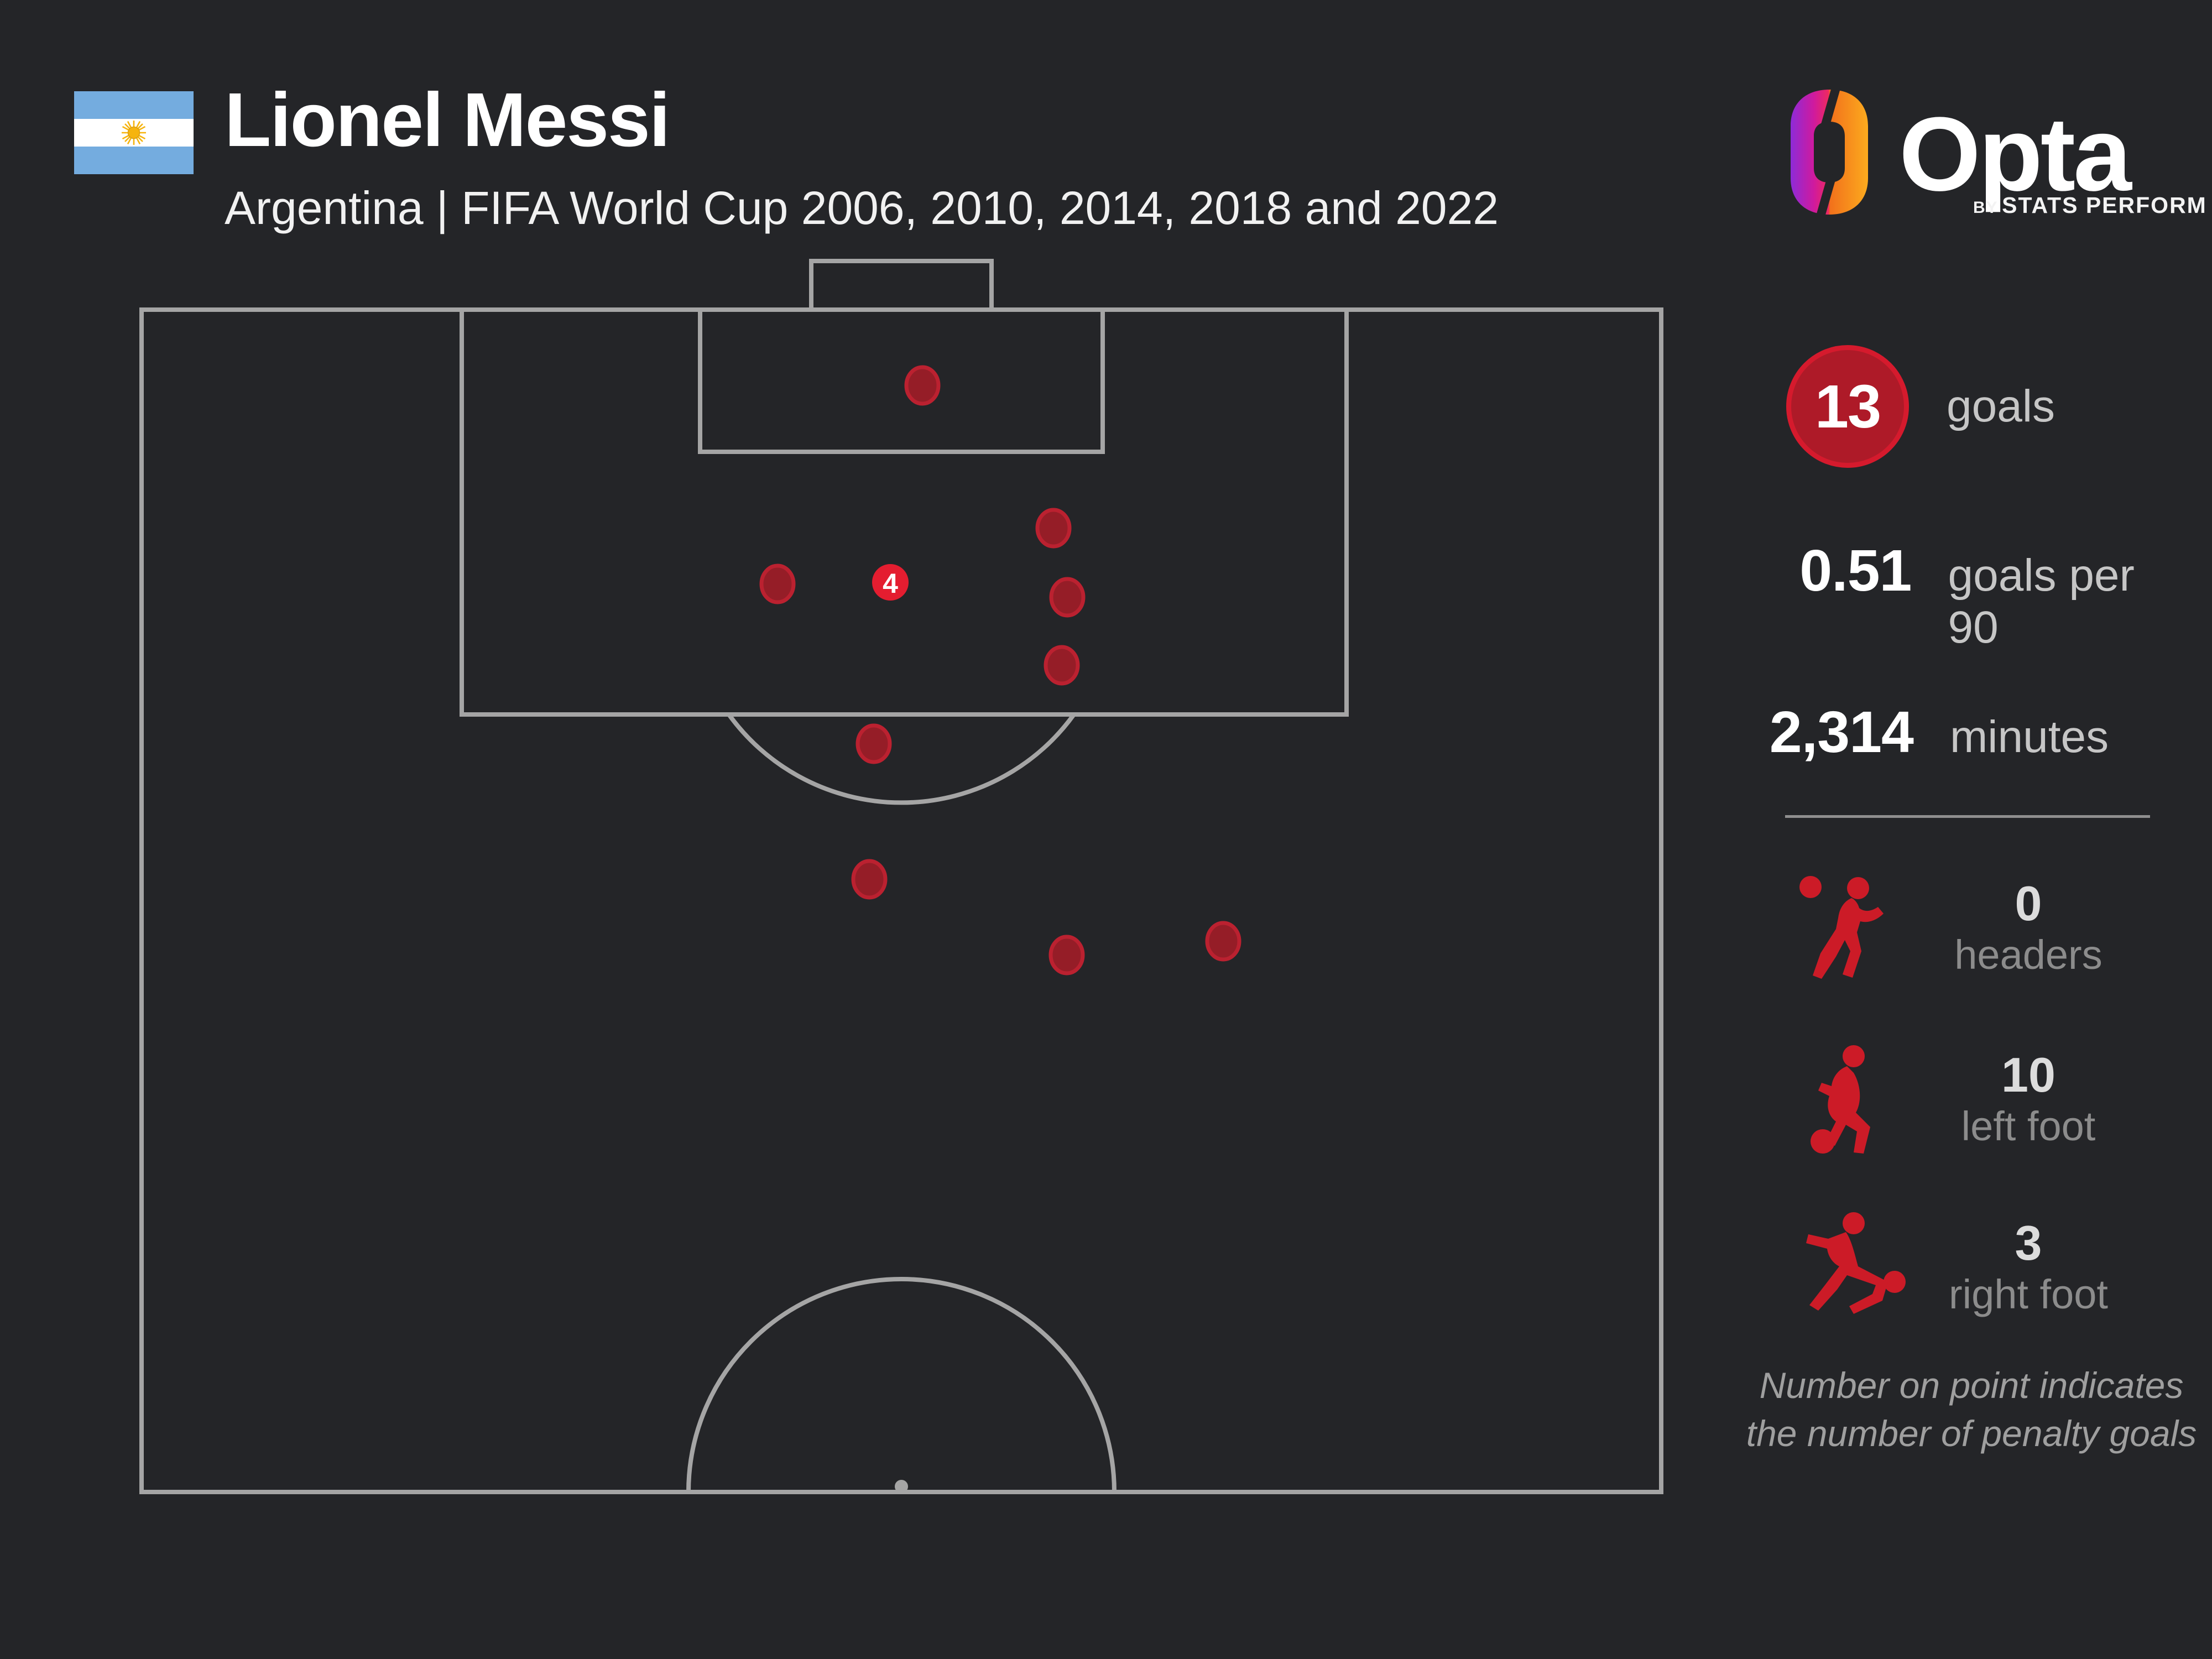 The image size is (2212, 1659). I want to click on goal-frame, so click(902, 286).